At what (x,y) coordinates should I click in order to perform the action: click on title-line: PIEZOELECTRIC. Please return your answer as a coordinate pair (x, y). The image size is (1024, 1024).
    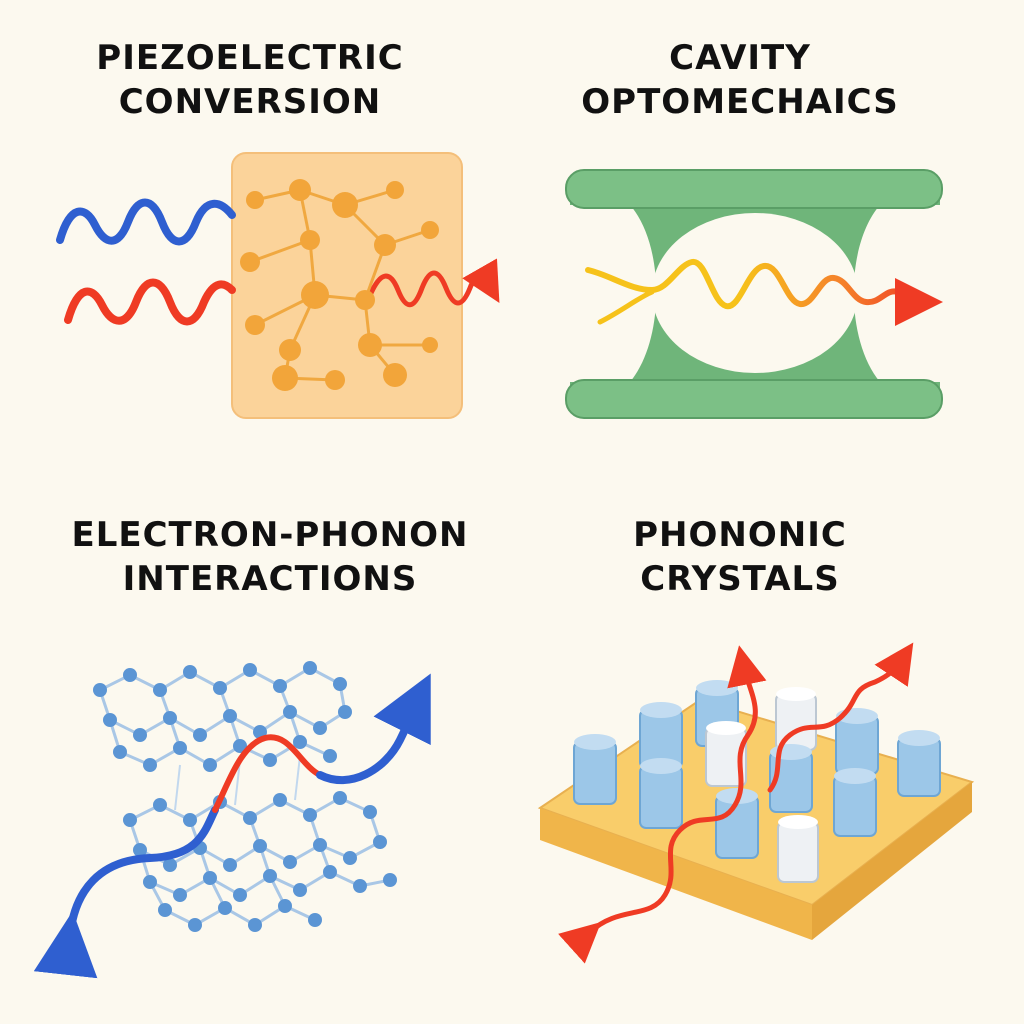
    Looking at the image, I should click on (250, 58).